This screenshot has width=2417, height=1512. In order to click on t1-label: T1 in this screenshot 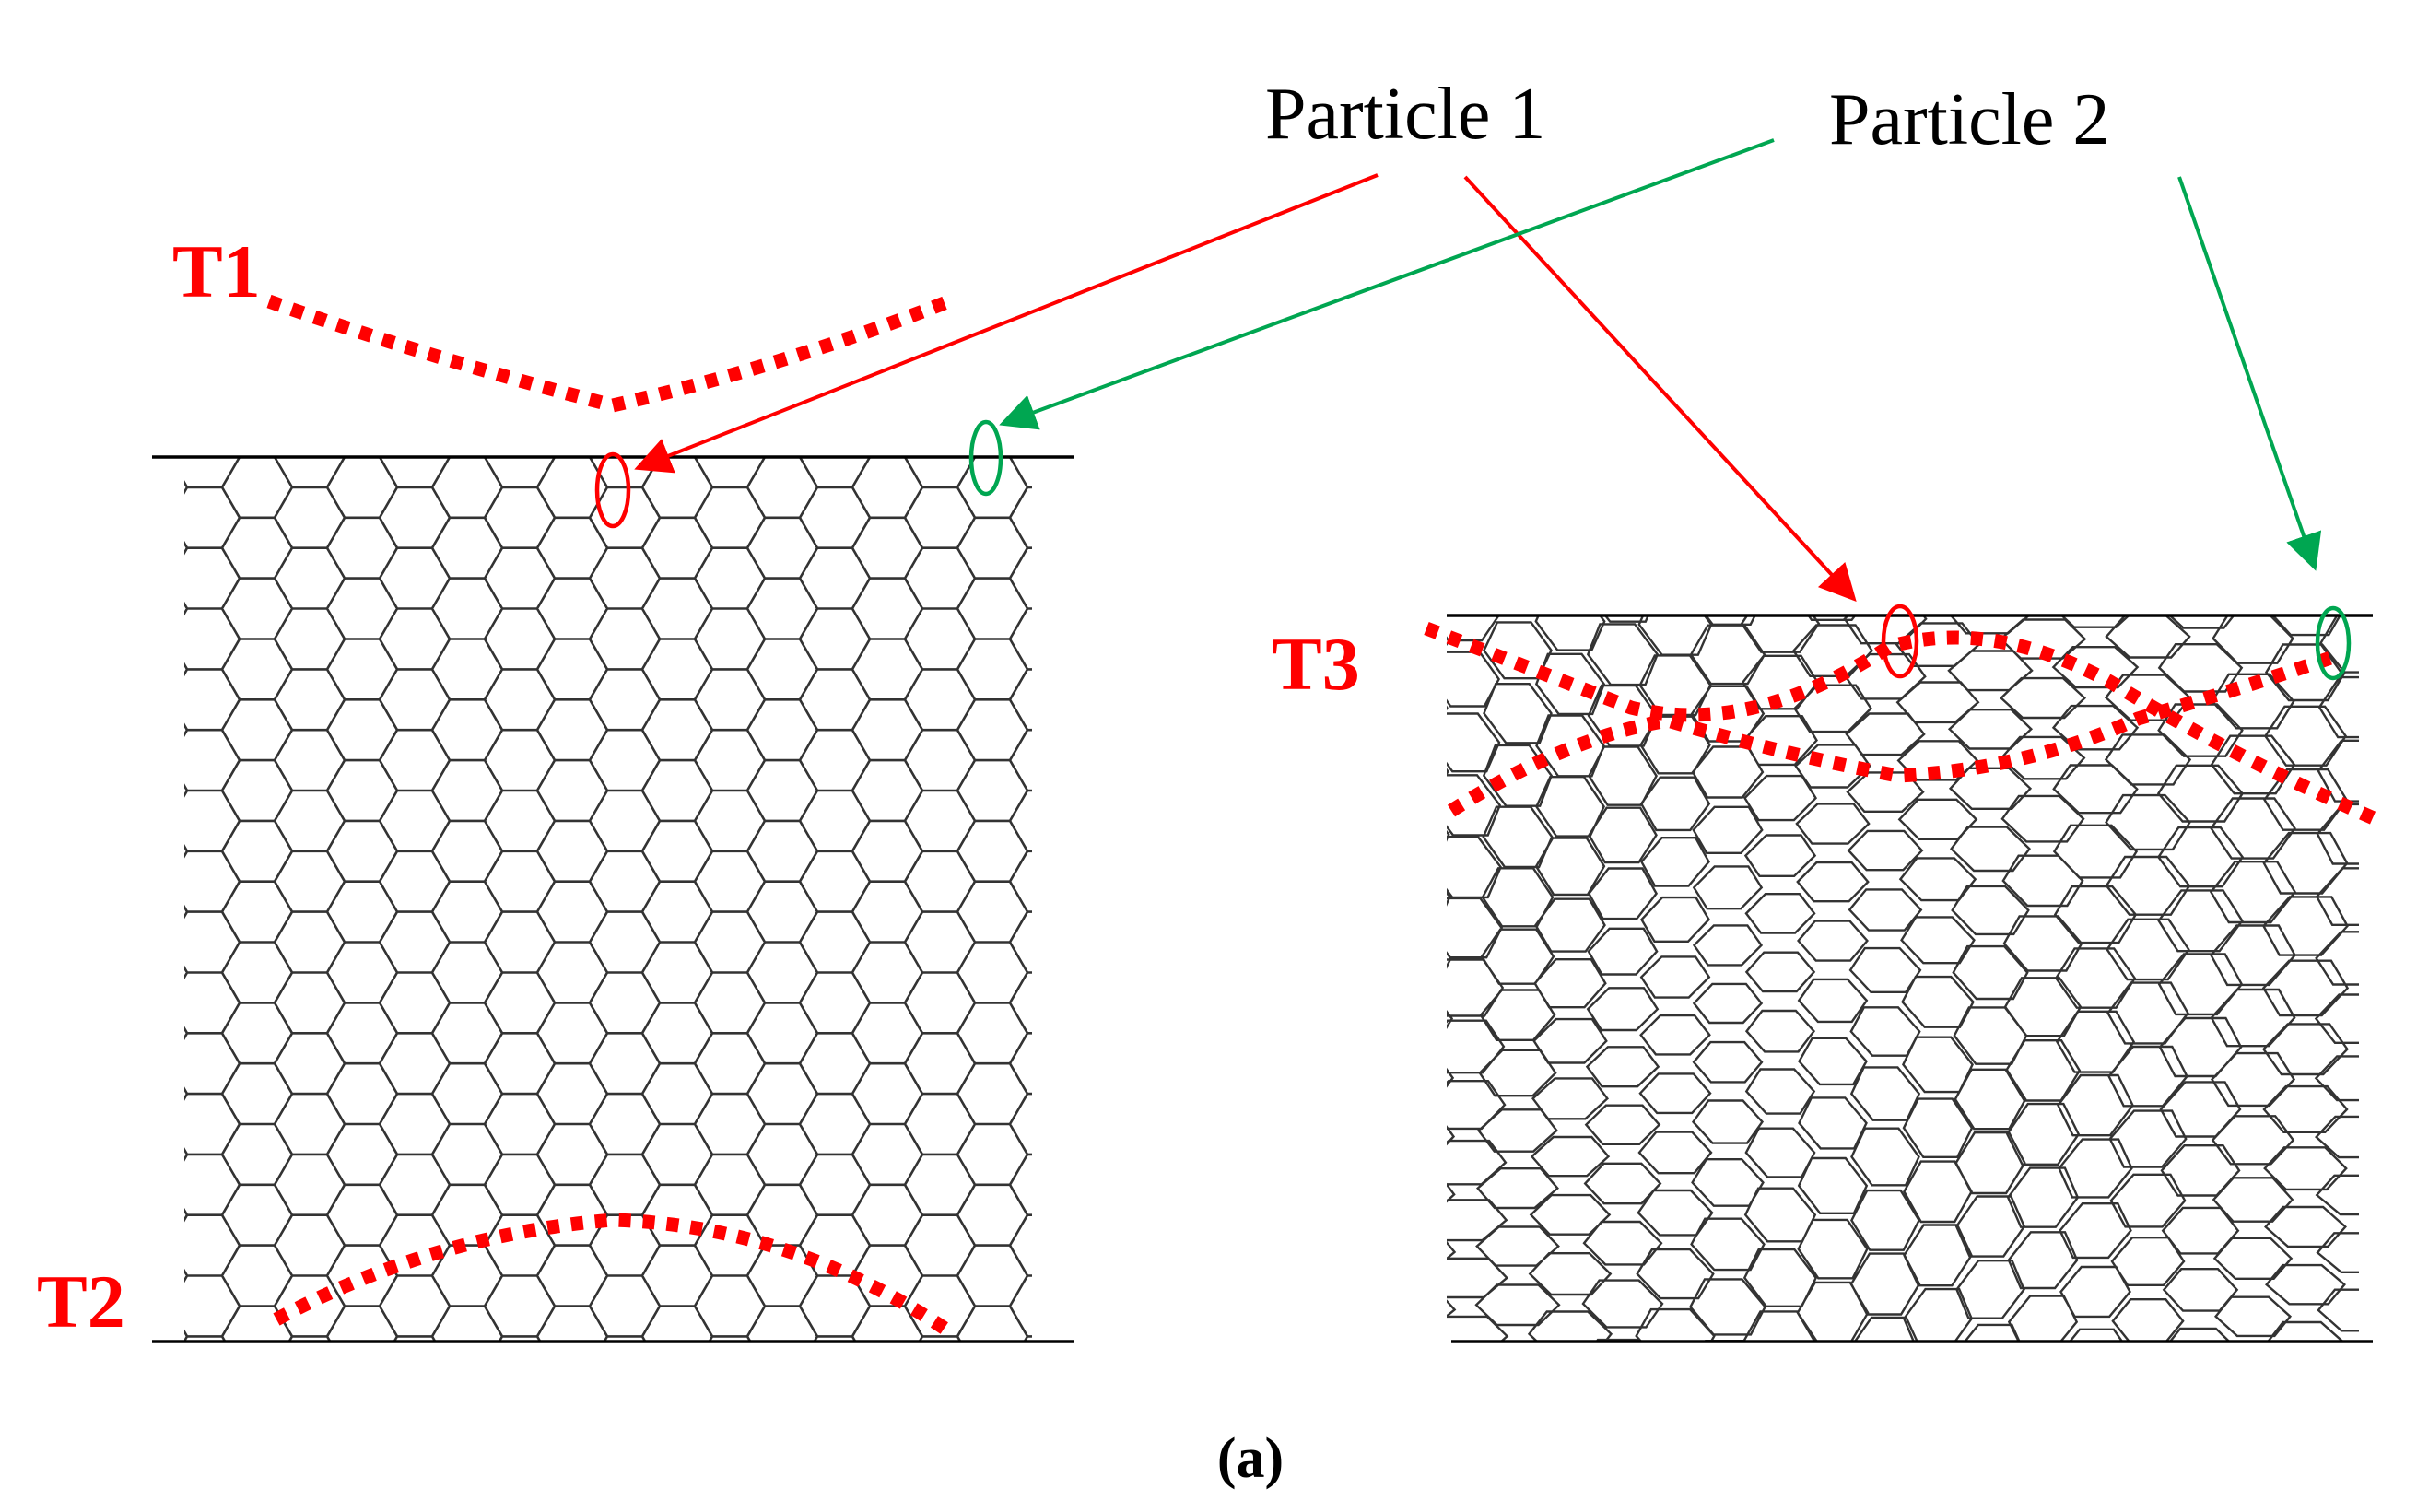, I will do `click(216, 271)`.